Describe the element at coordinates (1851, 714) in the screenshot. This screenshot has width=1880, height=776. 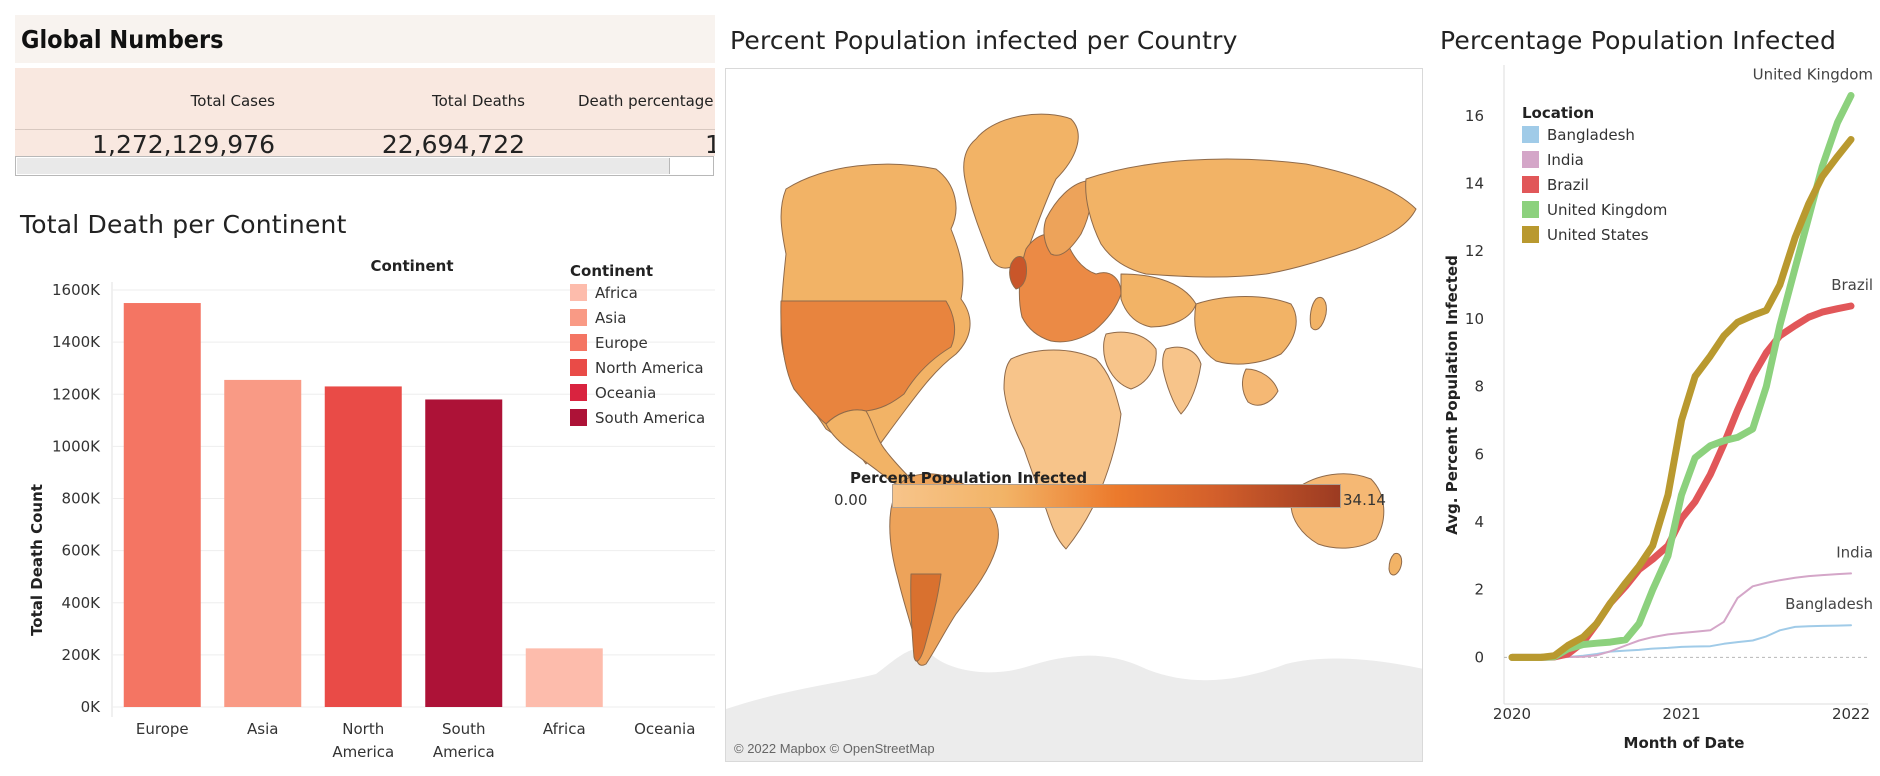
I see `line-x-tick-label: 2022` at that location.